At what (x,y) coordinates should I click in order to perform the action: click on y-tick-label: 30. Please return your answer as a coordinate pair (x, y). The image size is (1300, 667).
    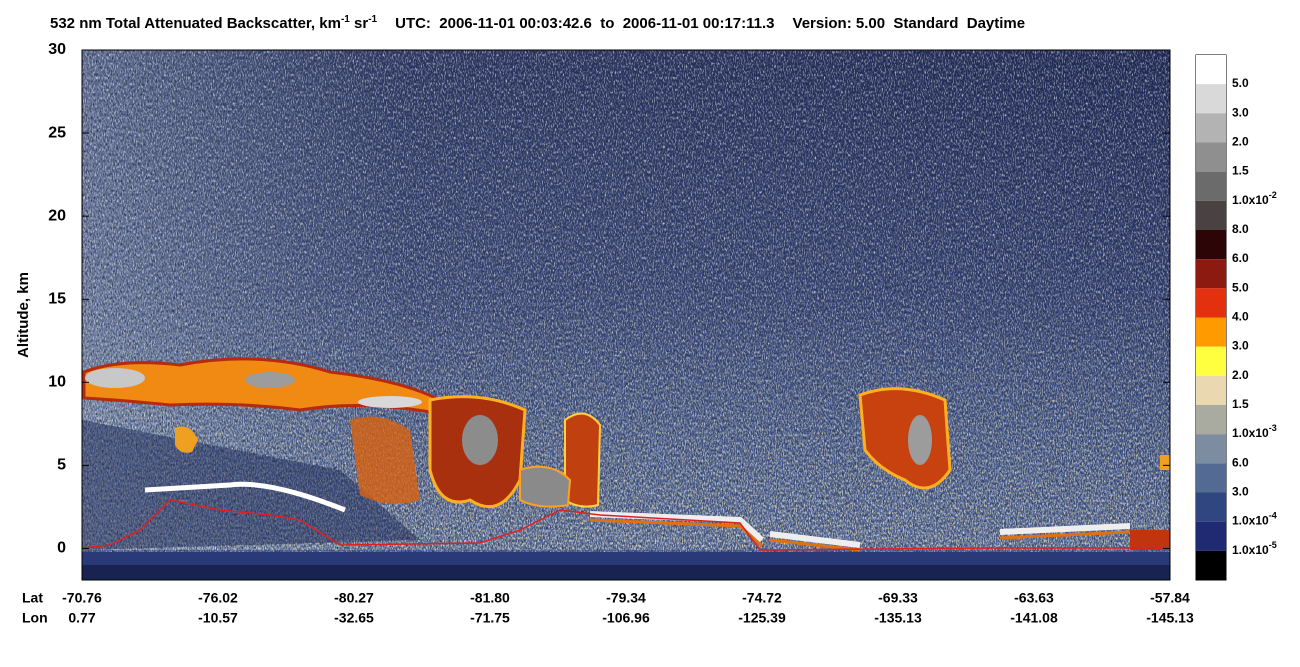
    Looking at the image, I should click on (57, 49).